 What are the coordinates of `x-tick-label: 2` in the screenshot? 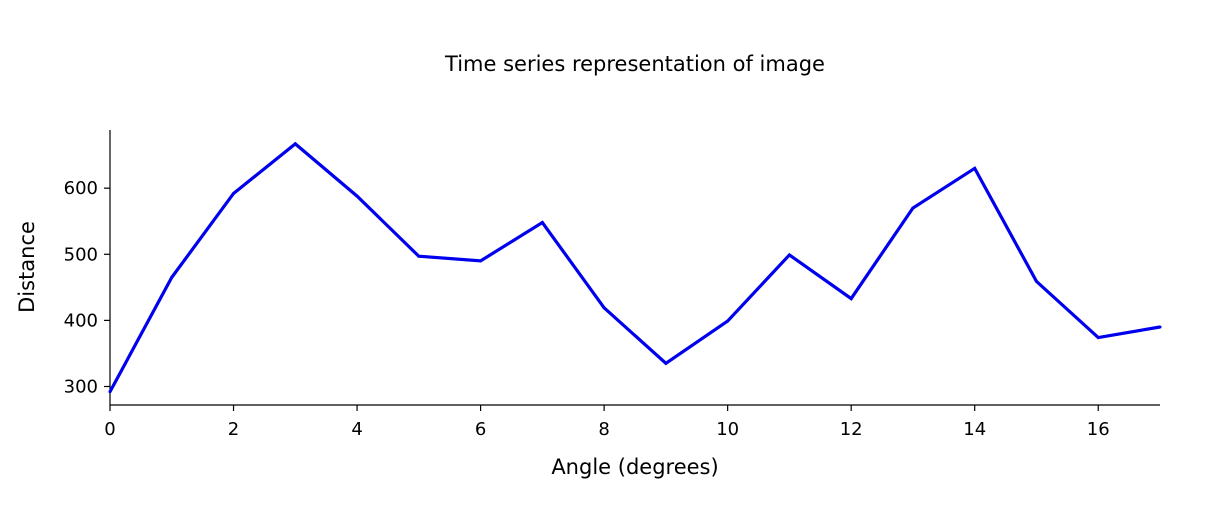 It's located at (233, 429).